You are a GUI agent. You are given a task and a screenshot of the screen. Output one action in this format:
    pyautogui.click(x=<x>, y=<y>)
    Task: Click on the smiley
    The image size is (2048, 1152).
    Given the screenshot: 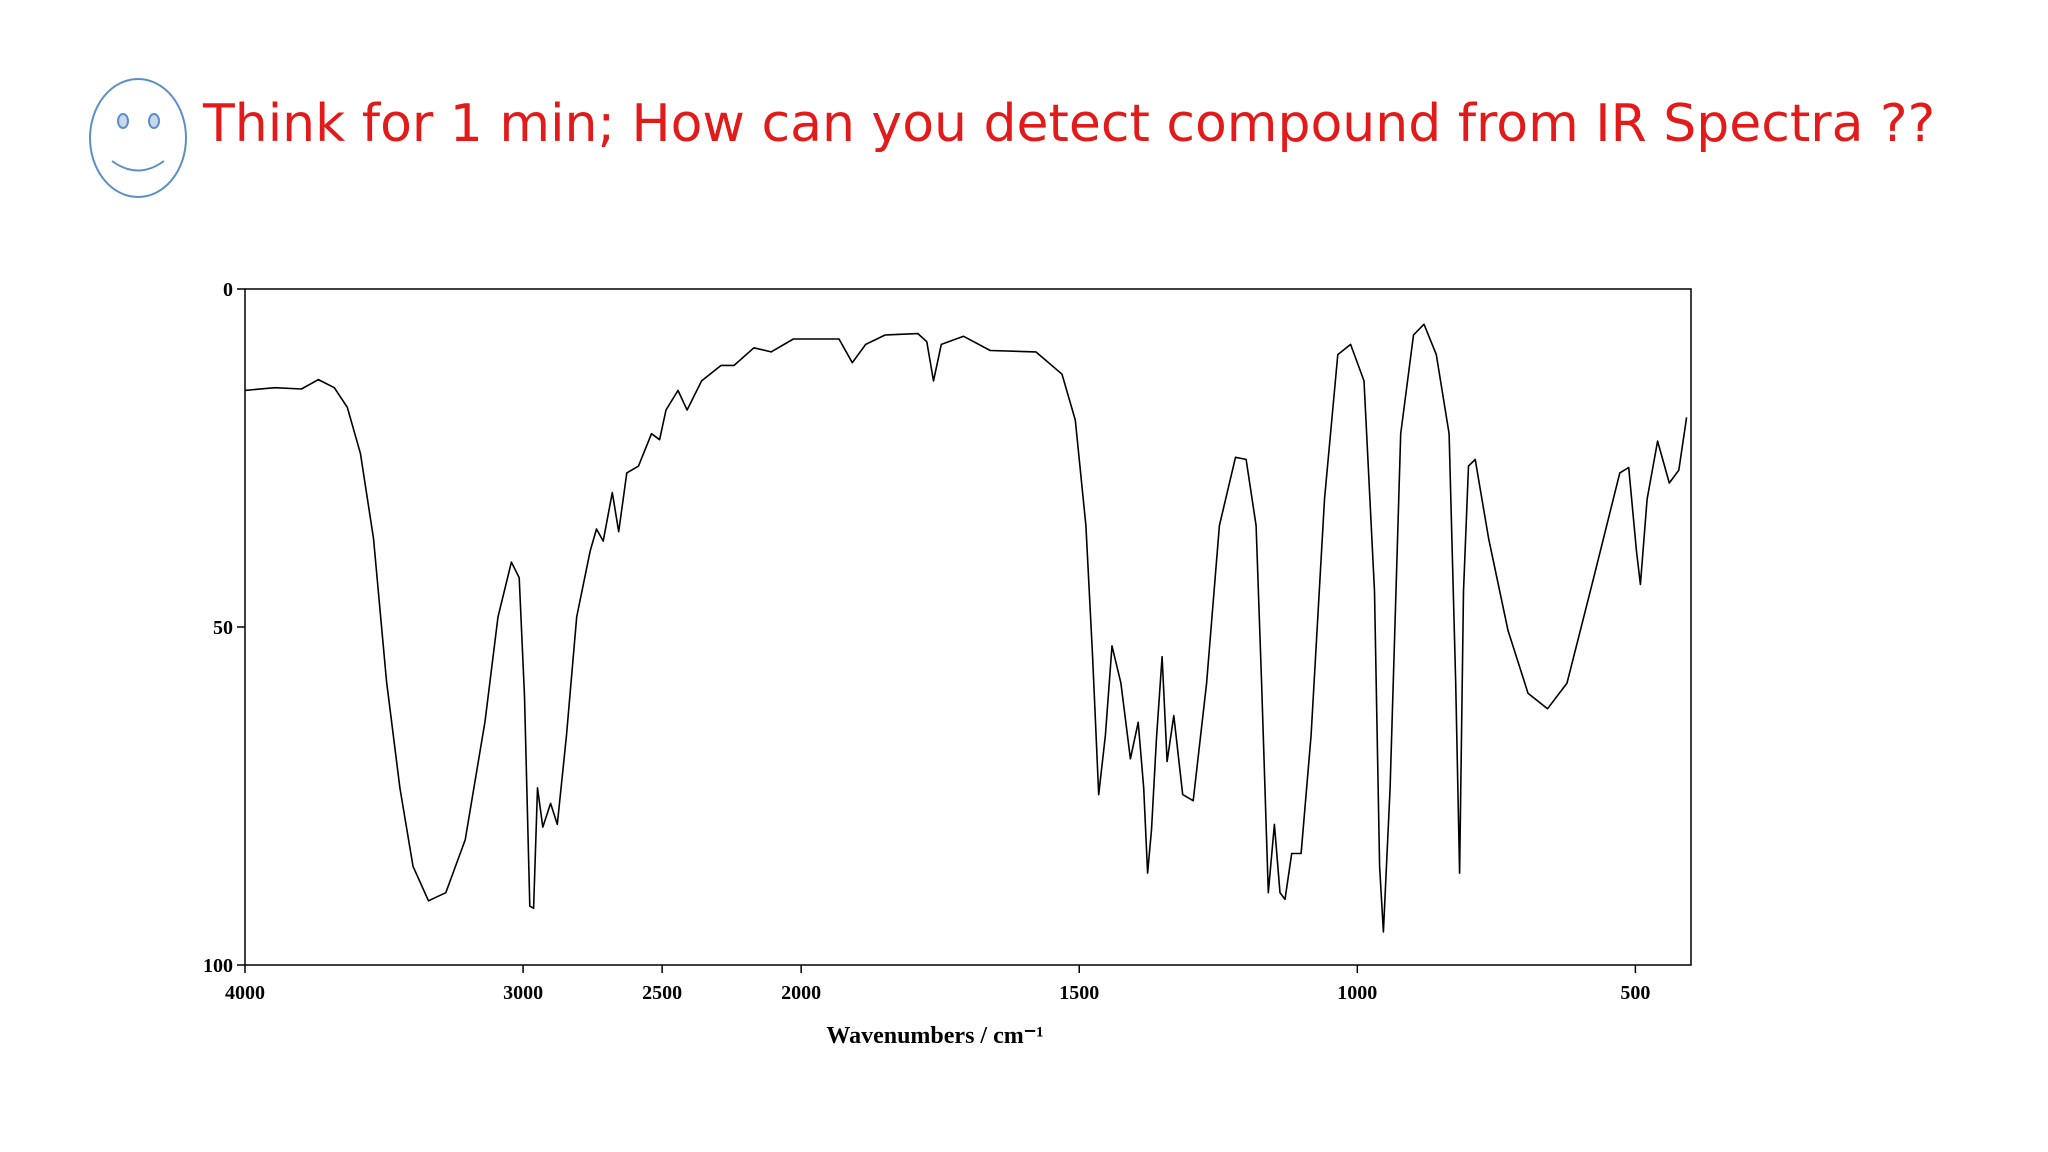 What is the action you would take?
    pyautogui.click(x=138, y=138)
    